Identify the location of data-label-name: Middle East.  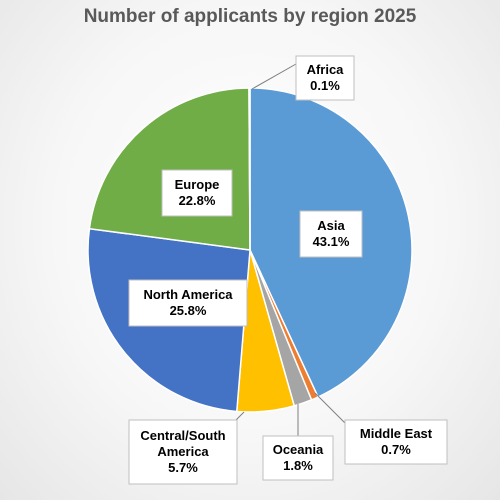
(396, 433).